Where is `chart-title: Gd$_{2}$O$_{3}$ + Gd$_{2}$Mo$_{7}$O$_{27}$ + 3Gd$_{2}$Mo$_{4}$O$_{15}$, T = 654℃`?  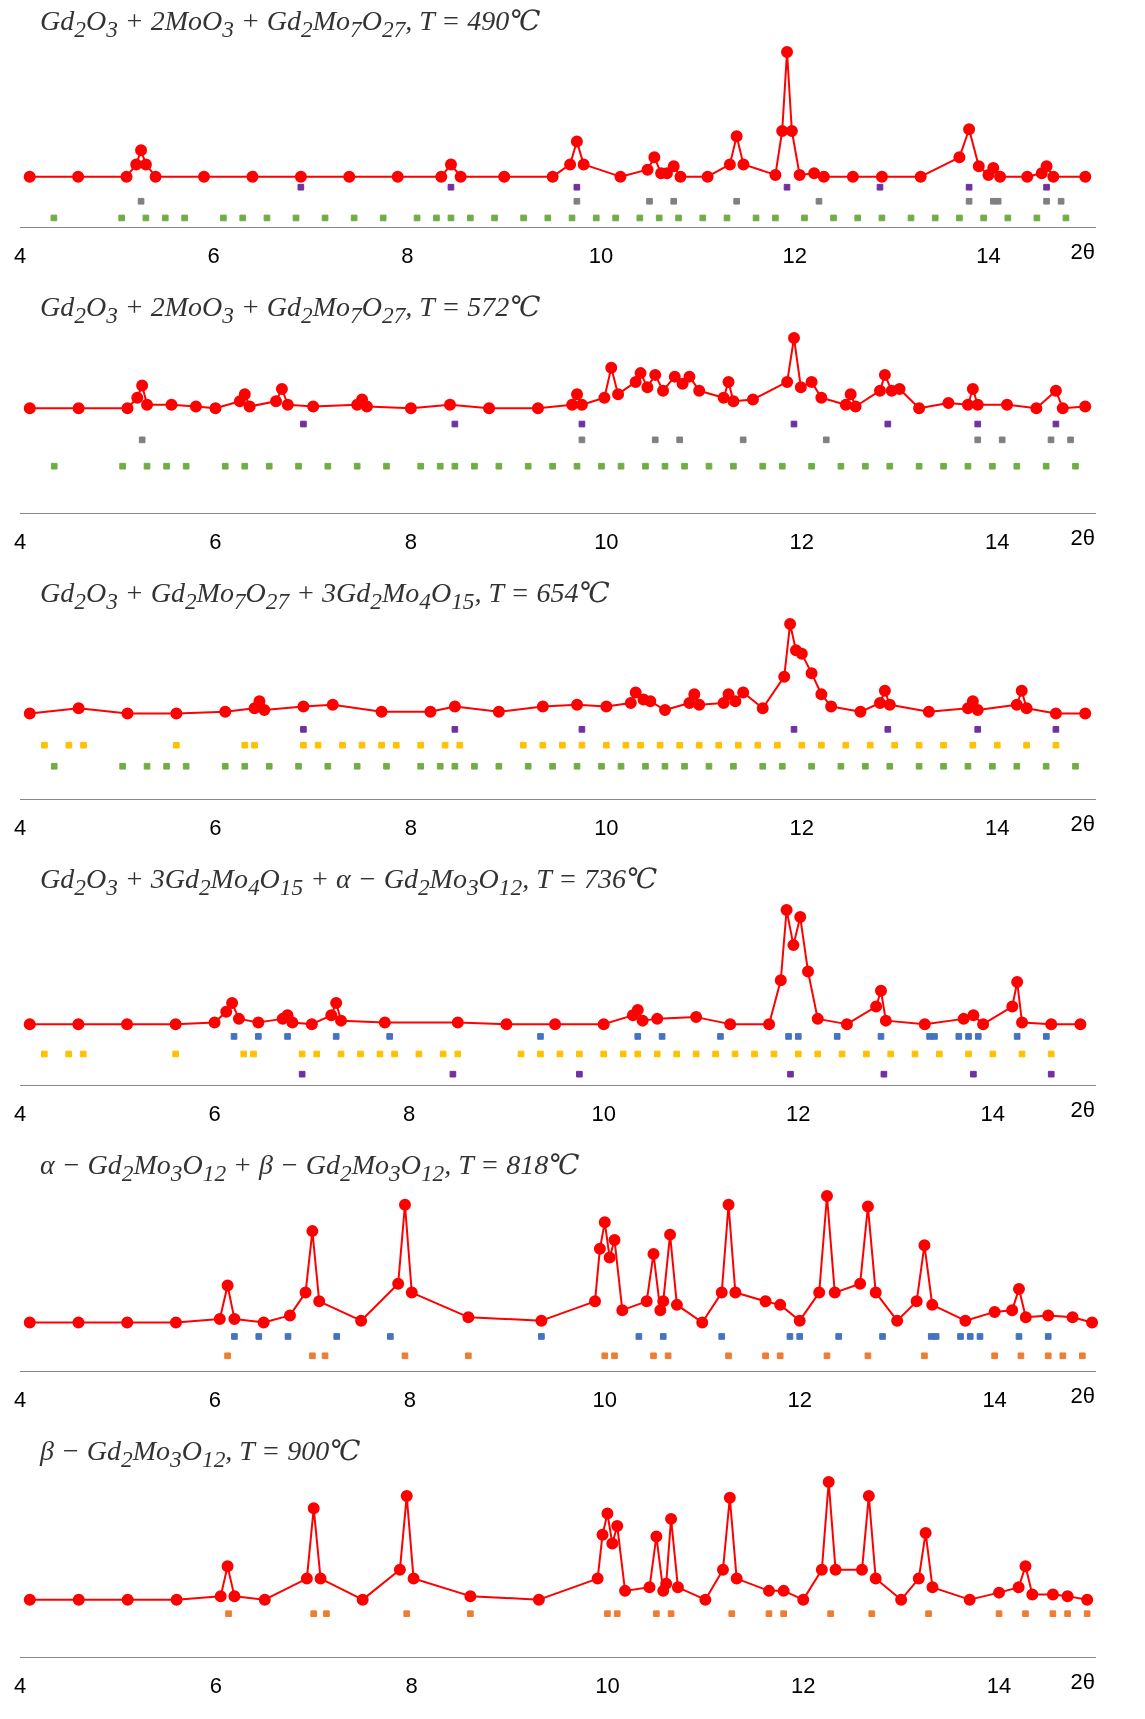 chart-title: Gd$_{2}$O$_{3}$ + Gd$_{2}$Mo$_{7}$O$_{27}$ + 3Gd$_{2}$Mo$_{4}$O$_{15}$, T = 654℃ is located at coordinates (325, 595).